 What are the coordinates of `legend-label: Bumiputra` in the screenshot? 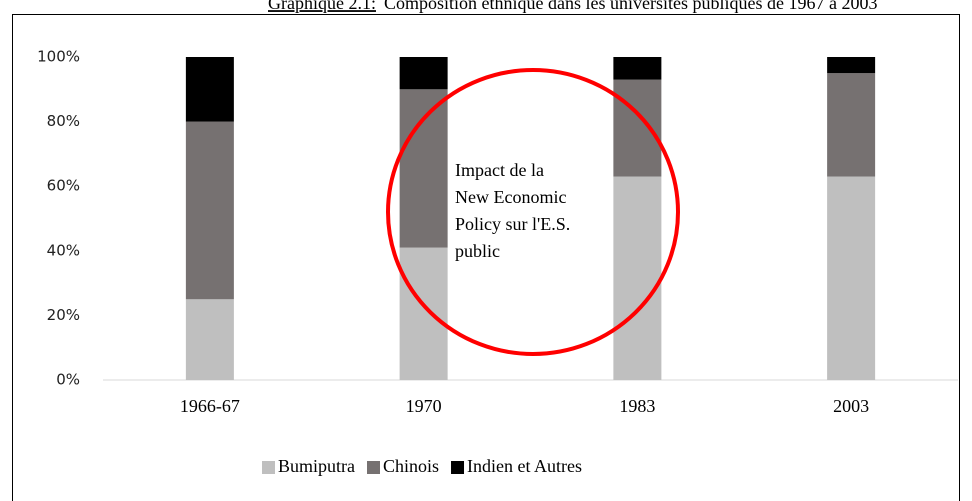 It's located at (316, 466).